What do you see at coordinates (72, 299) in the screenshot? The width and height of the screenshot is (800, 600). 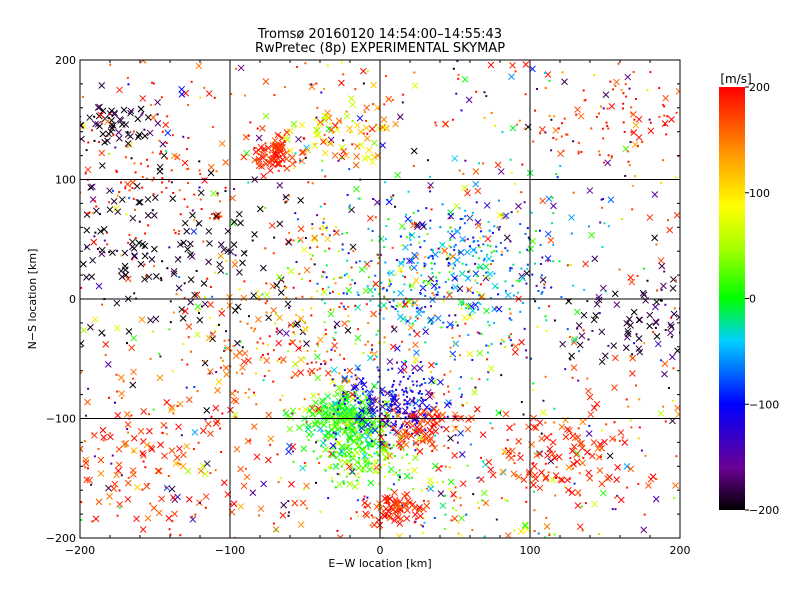 I see `y-tick-label: 0` at bounding box center [72, 299].